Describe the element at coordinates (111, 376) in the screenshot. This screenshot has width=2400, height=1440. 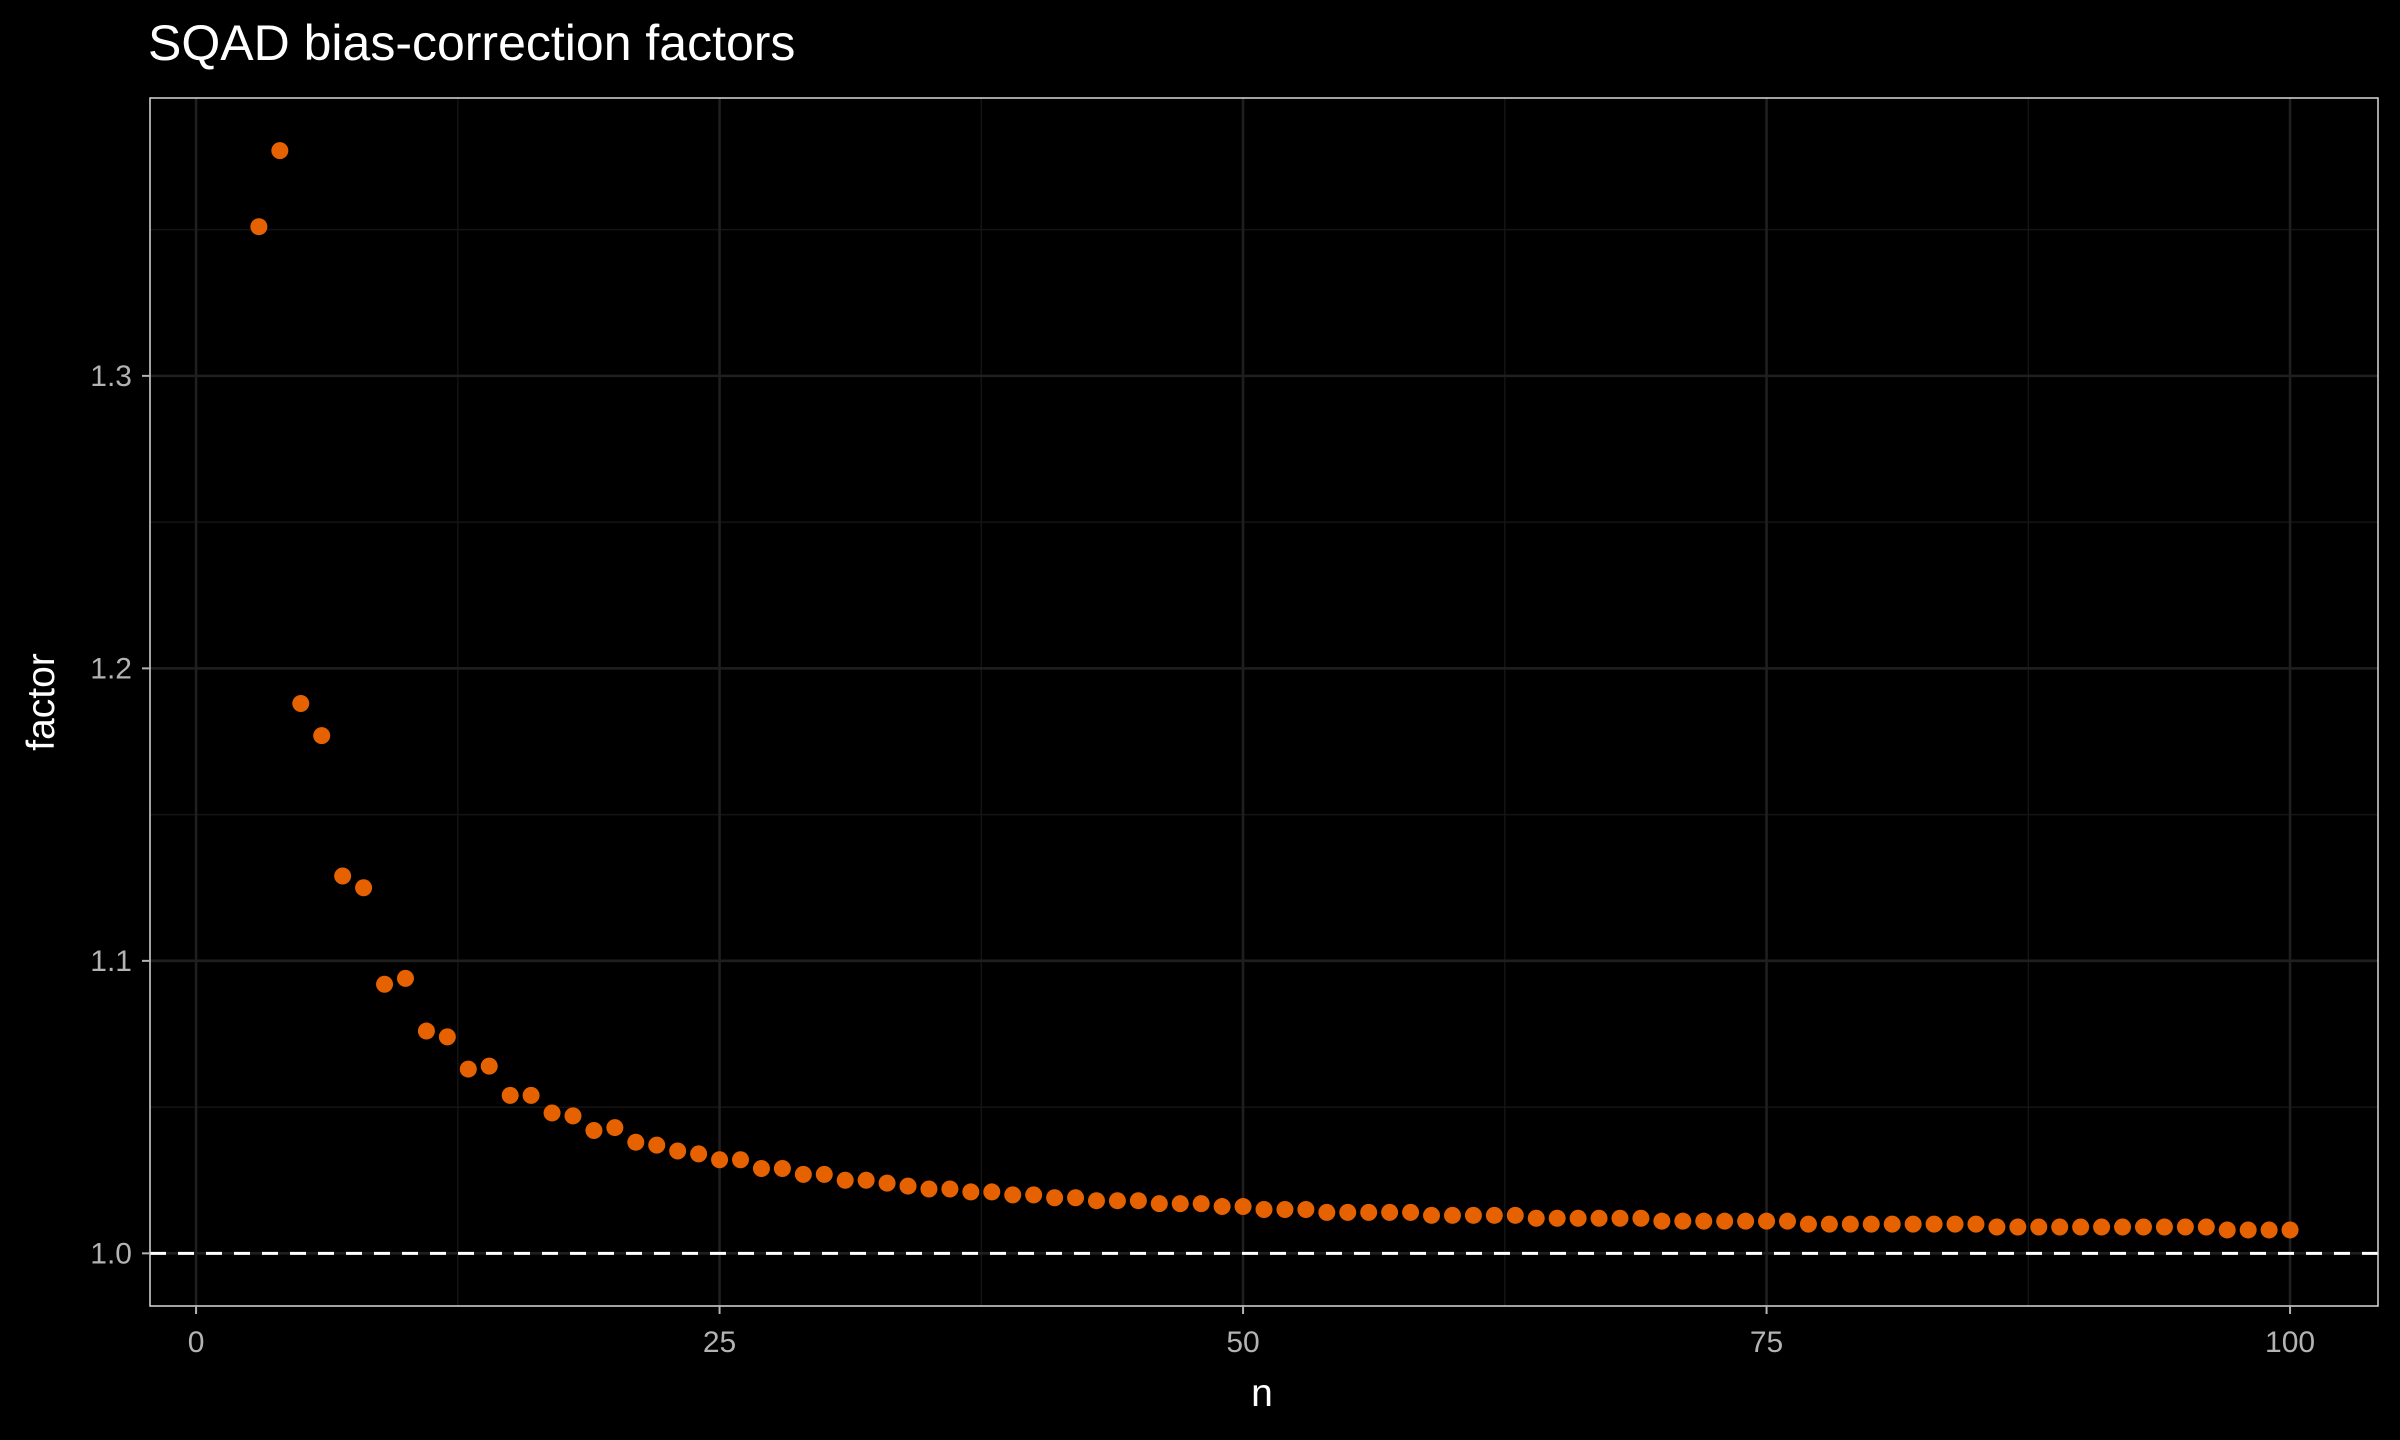
I see `y-tick-label: 1.3` at that location.